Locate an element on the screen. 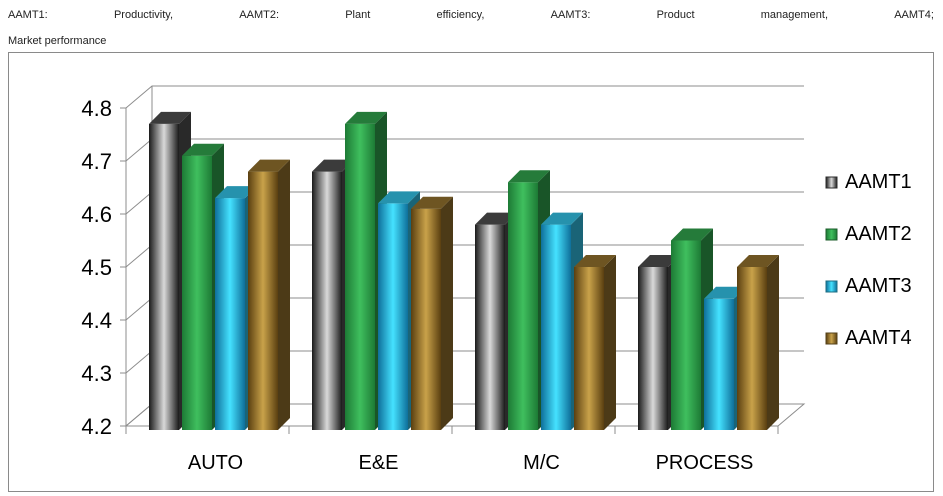 Image resolution: width=943 pixels, height=496 pixels. caption-word: AAMT3: is located at coordinates (570, 15).